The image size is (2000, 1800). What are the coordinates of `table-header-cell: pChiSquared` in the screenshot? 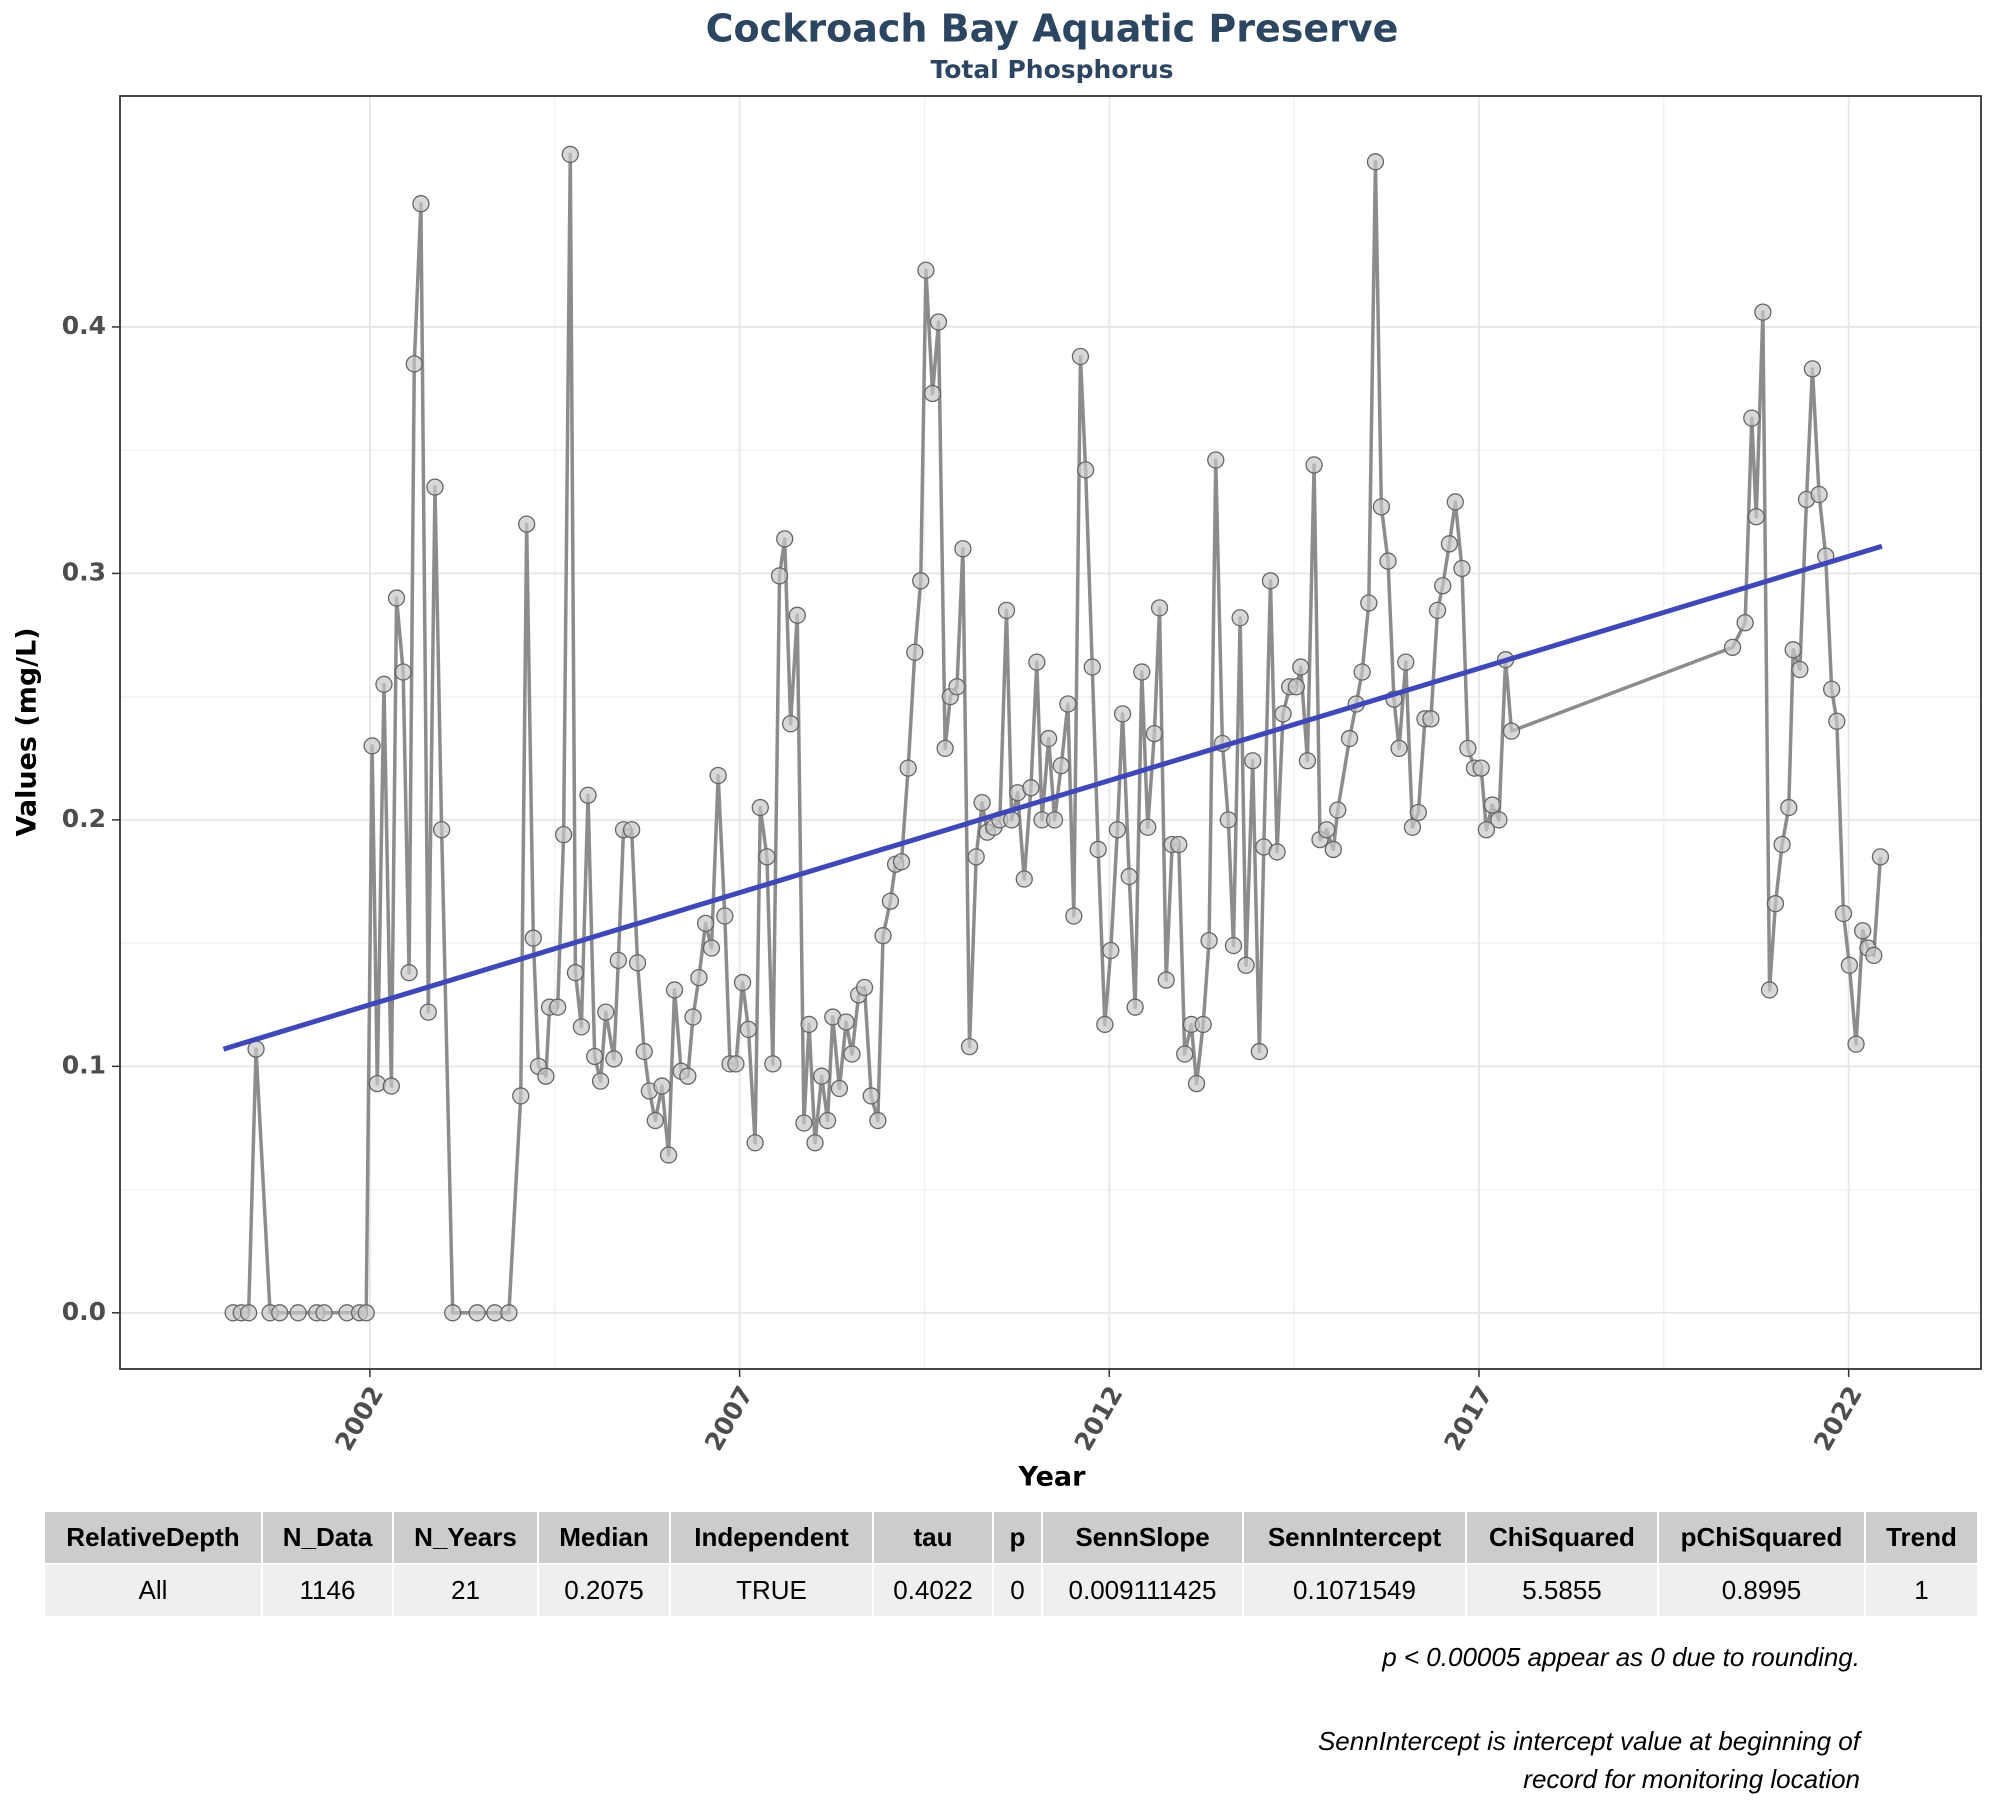 It's located at (1761, 1537).